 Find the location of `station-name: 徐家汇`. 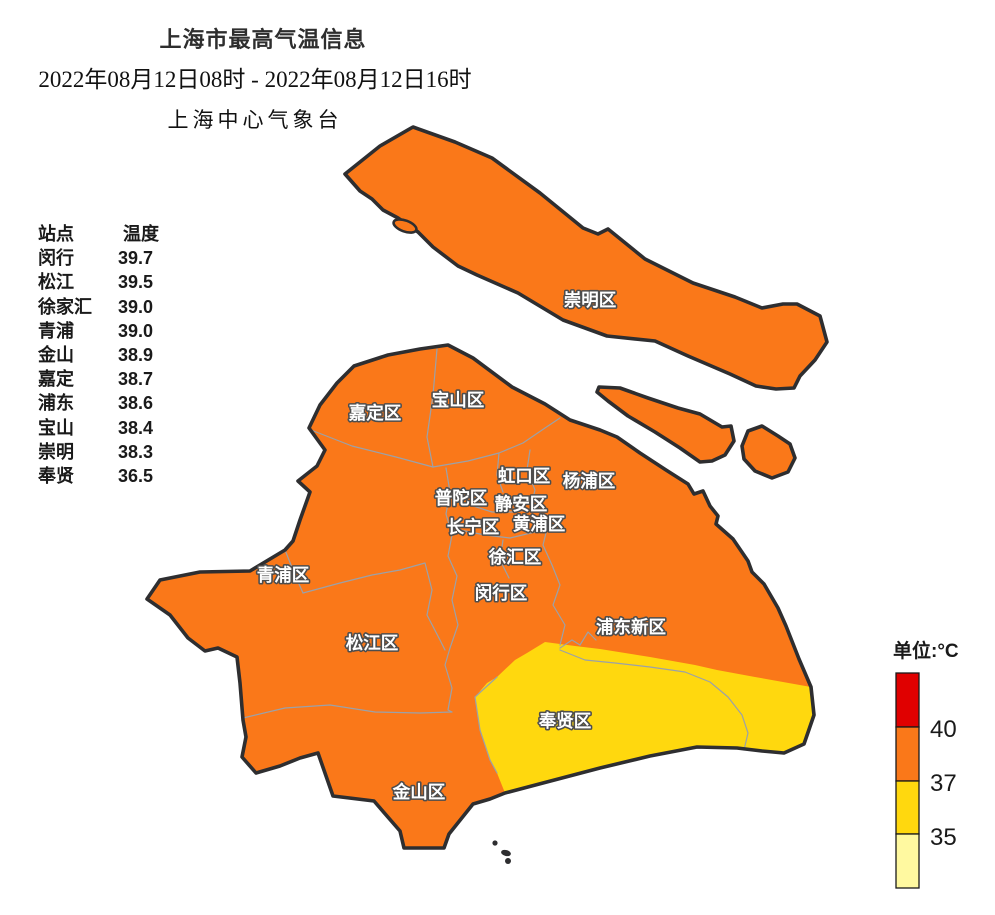

station-name: 徐家汇 is located at coordinates (65, 306).